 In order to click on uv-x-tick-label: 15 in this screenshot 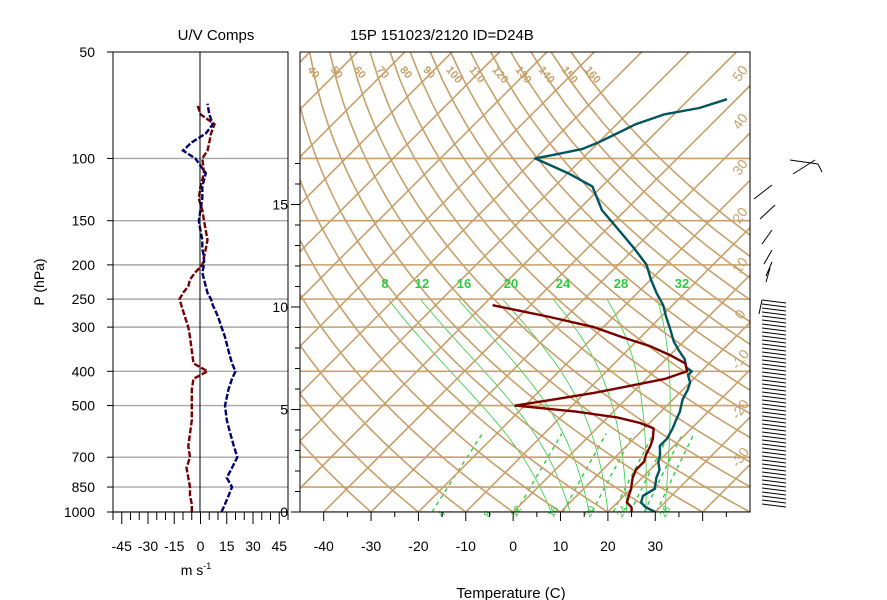, I will do `click(227, 546)`.